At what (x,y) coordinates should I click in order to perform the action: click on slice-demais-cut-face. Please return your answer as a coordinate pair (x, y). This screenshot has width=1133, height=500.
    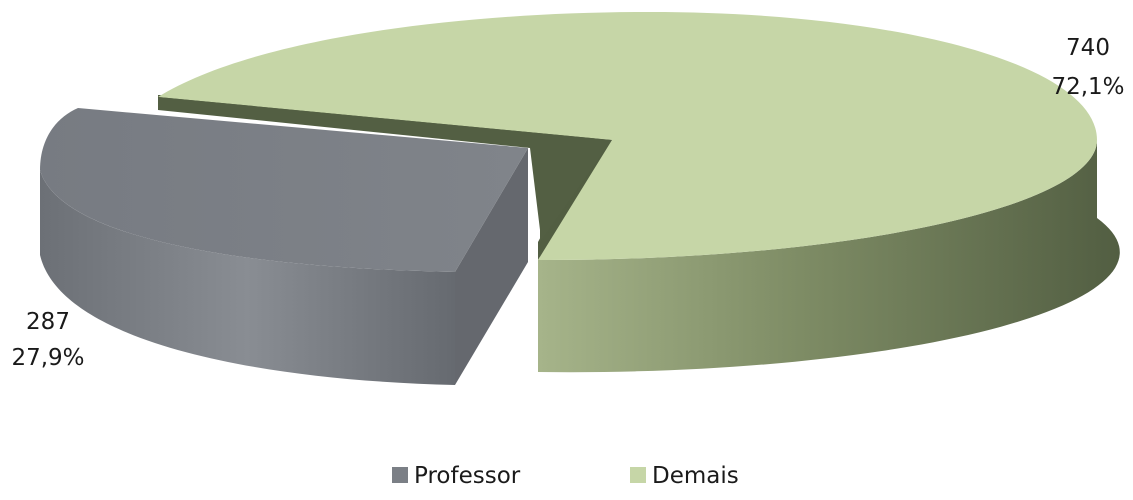
    Looking at the image, I should click on (385, 169).